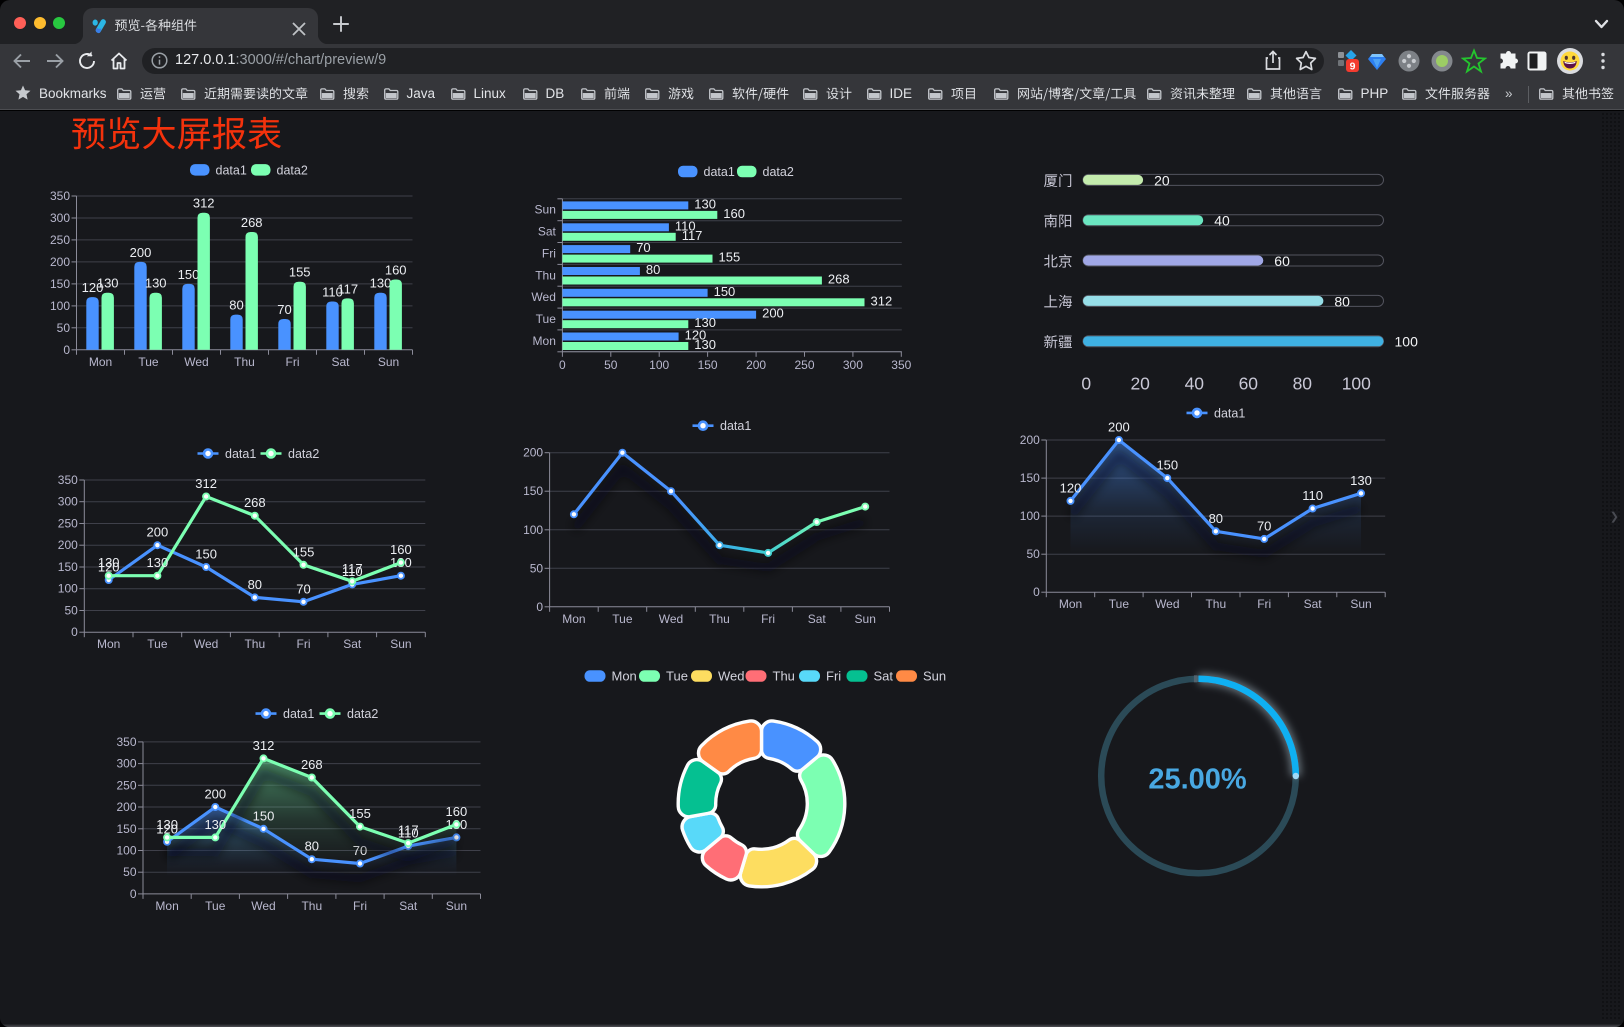  Describe the element at coordinates (1195, 384) in the screenshot. I see `svg-text: 40` at that location.